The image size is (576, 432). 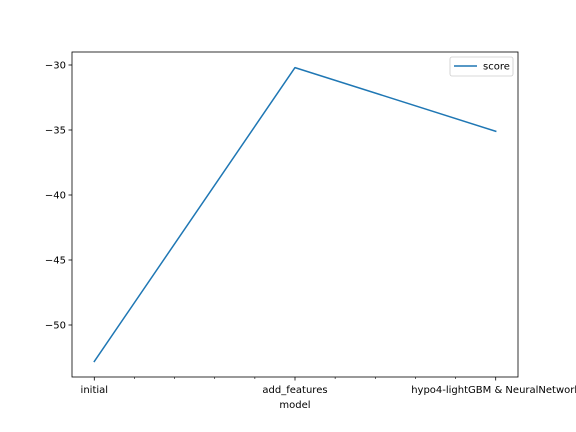 I want to click on y-axis: −50 −45 −40 −35 −30, so click(x=58, y=196).